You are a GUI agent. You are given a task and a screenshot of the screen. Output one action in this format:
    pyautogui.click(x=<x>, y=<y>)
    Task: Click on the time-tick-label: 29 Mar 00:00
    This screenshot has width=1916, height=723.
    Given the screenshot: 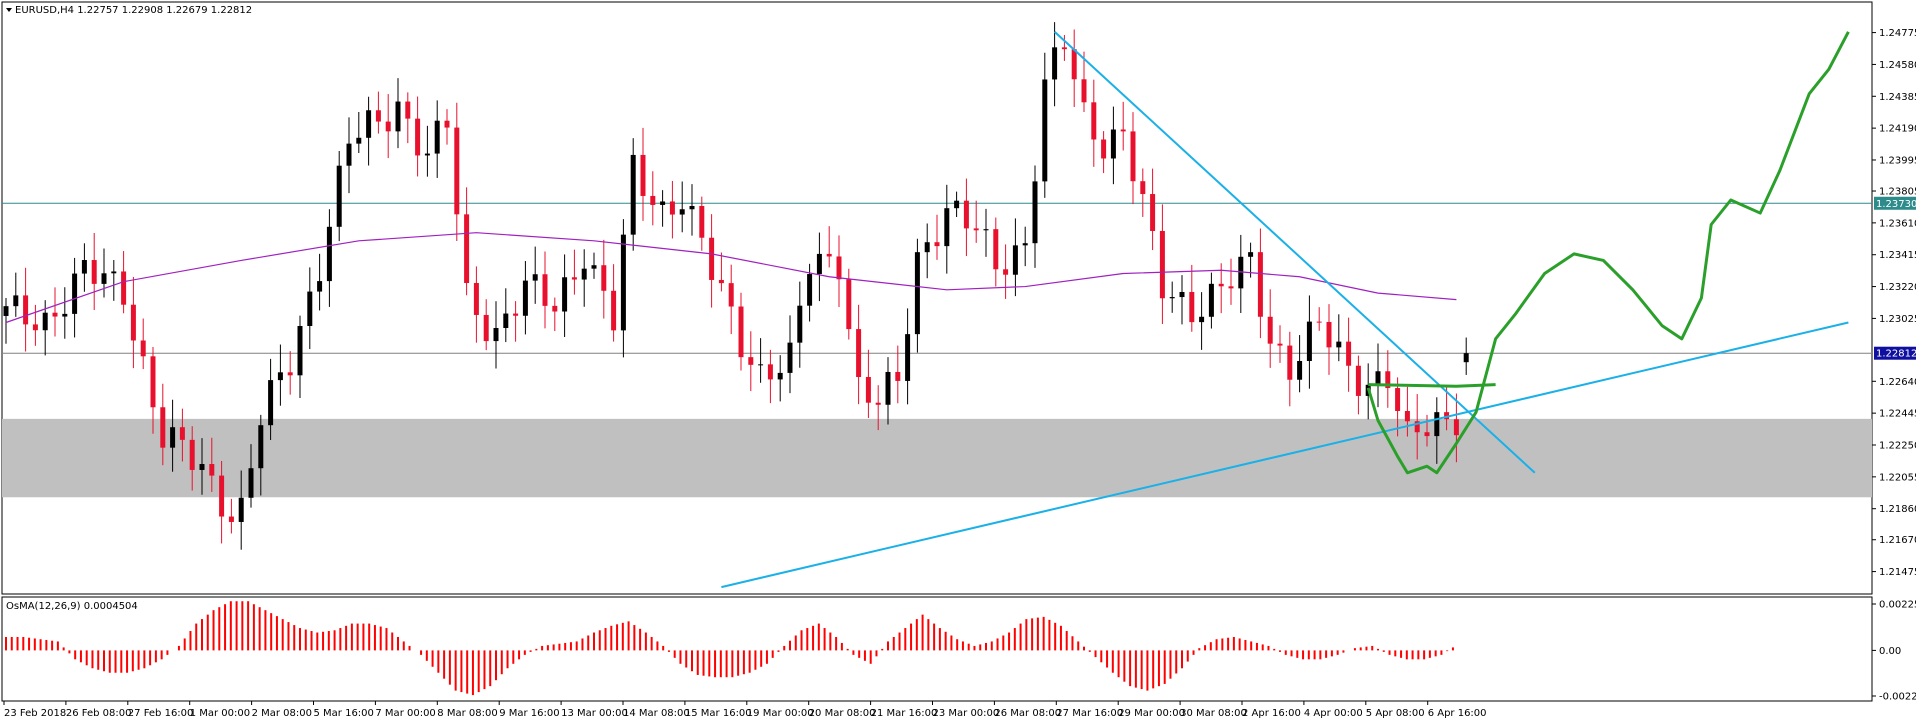 What is the action you would take?
    pyautogui.click(x=1151, y=713)
    